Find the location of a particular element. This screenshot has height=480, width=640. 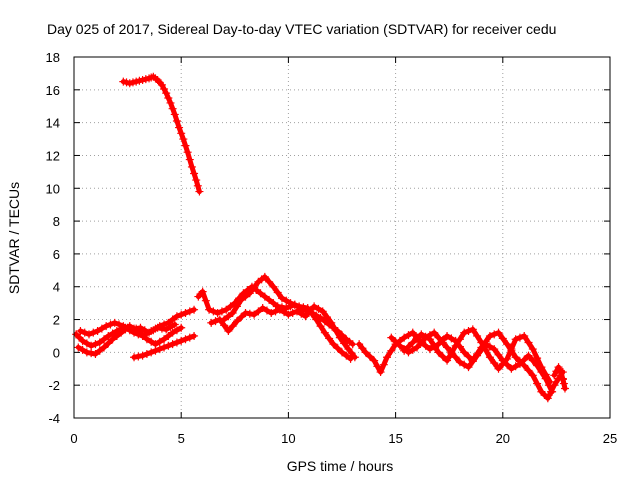

y-tick-label: 14 is located at coordinates (53, 123).